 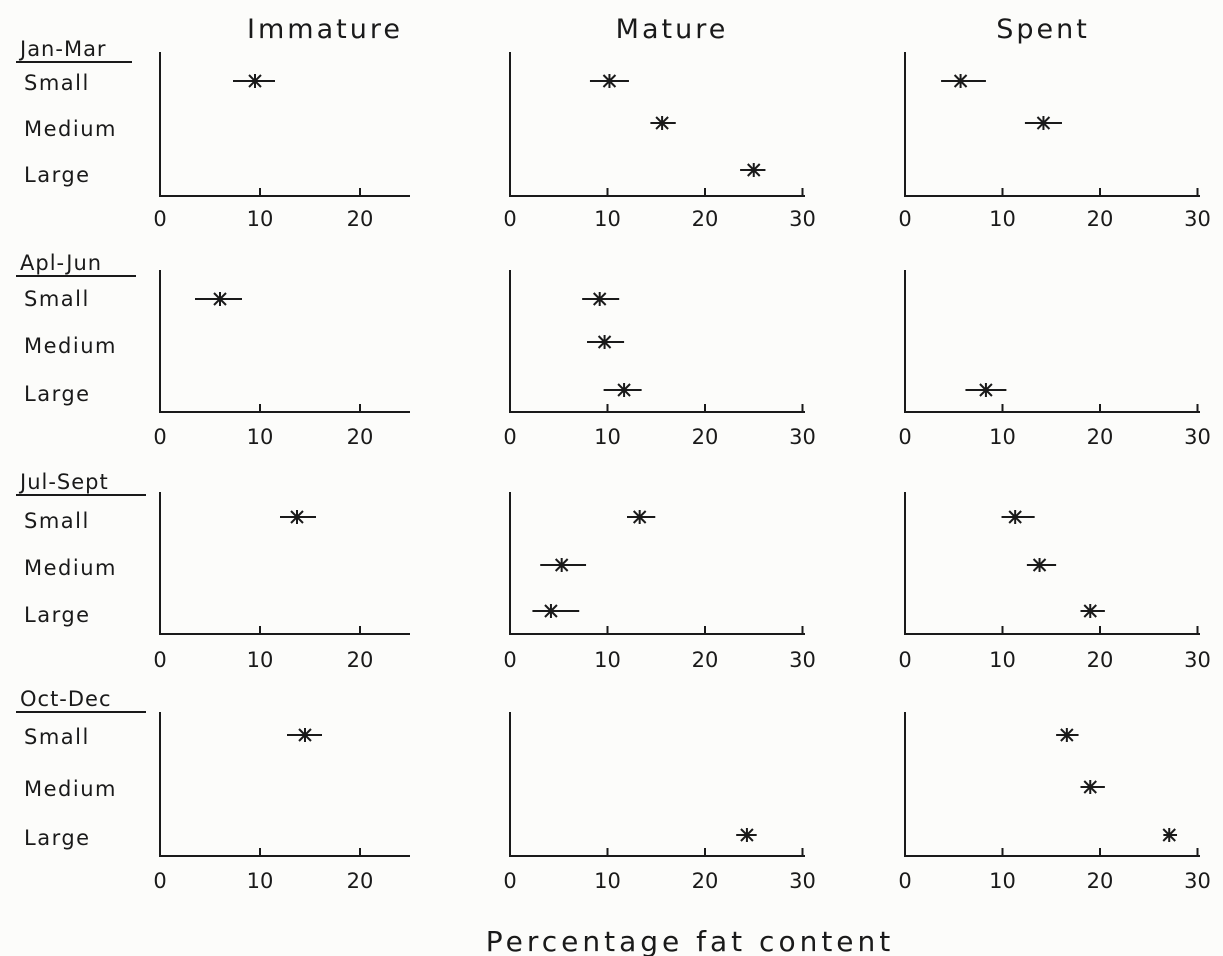 I want to click on panel-jan-mar-spent: 0 10 20 30, so click(x=1054, y=141).